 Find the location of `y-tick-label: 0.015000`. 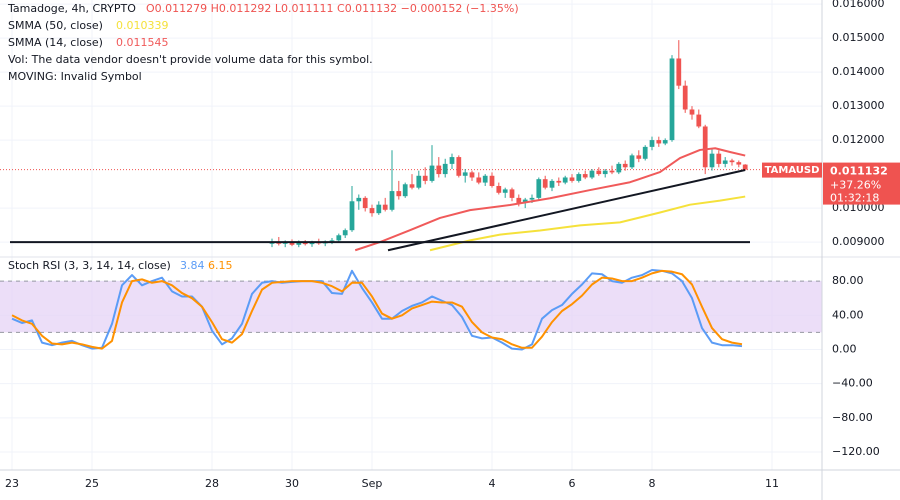

y-tick-label: 0.015000 is located at coordinates (858, 37).